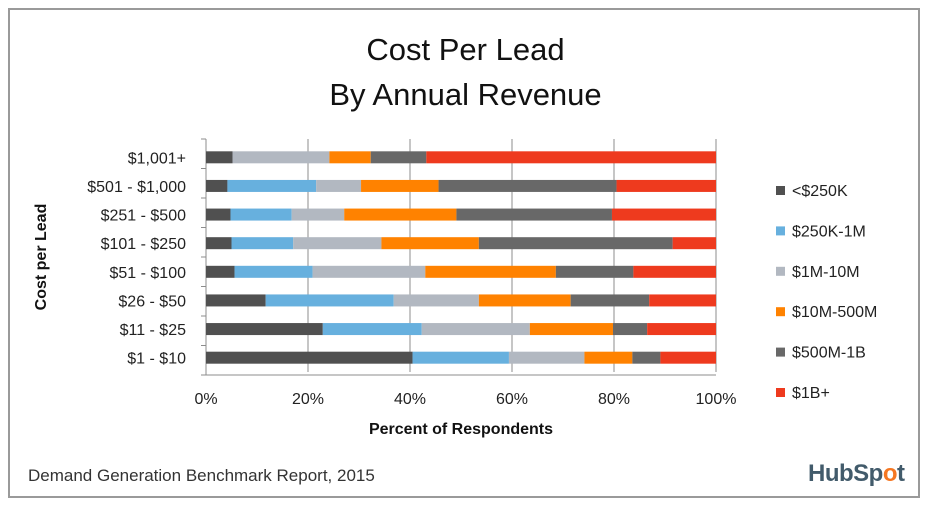 The width and height of the screenshot is (931, 507). Describe the element at coordinates (834, 312) in the screenshot. I see `legend-label: $10M-500M` at that location.